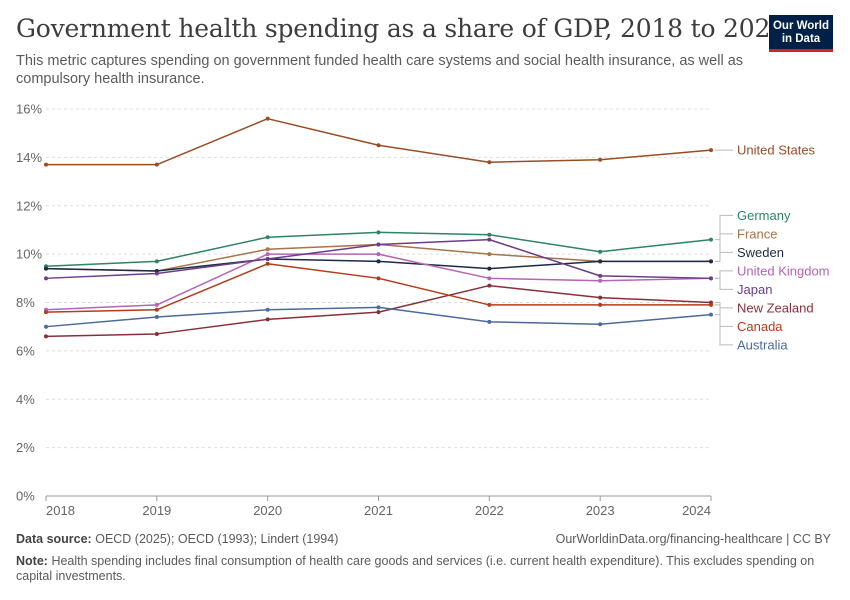 The height and width of the screenshot is (600, 850). Describe the element at coordinates (29, 109) in the screenshot. I see `y-tick-label: 16%` at that location.